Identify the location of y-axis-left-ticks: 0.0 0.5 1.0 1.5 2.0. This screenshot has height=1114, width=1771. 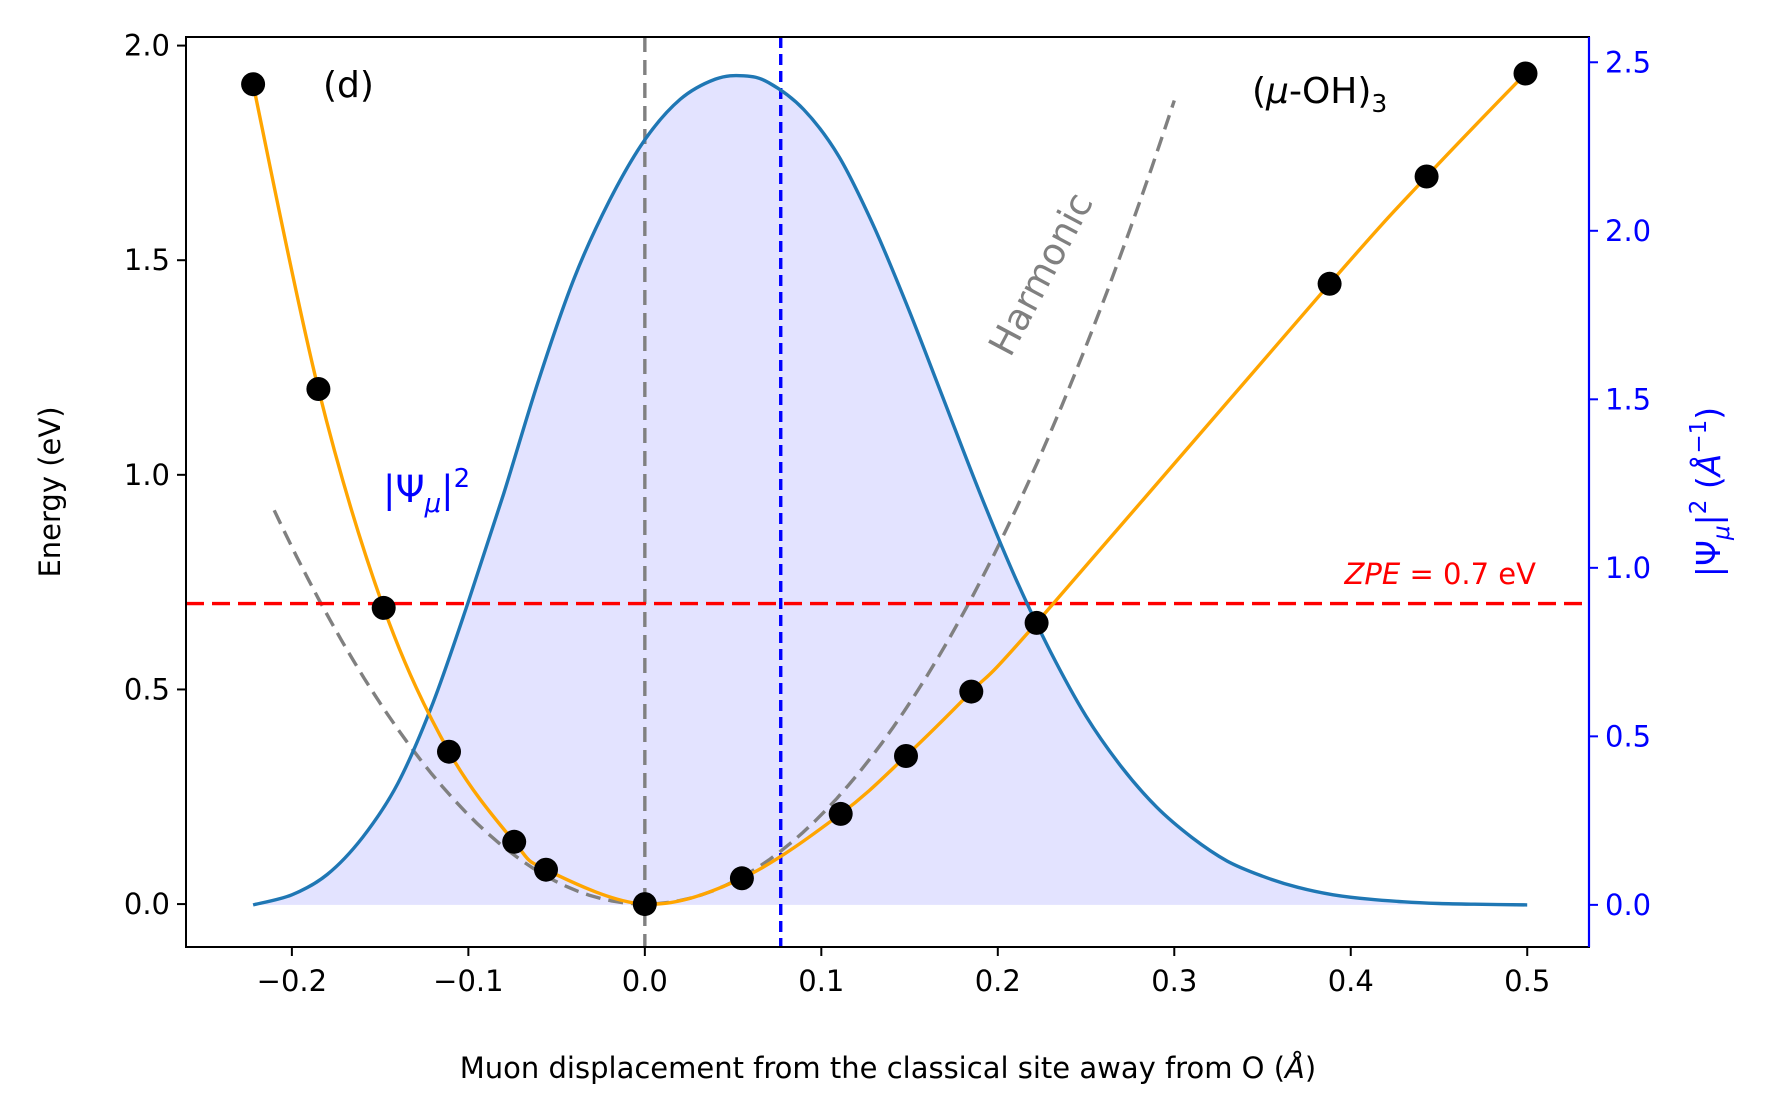
(155, 475).